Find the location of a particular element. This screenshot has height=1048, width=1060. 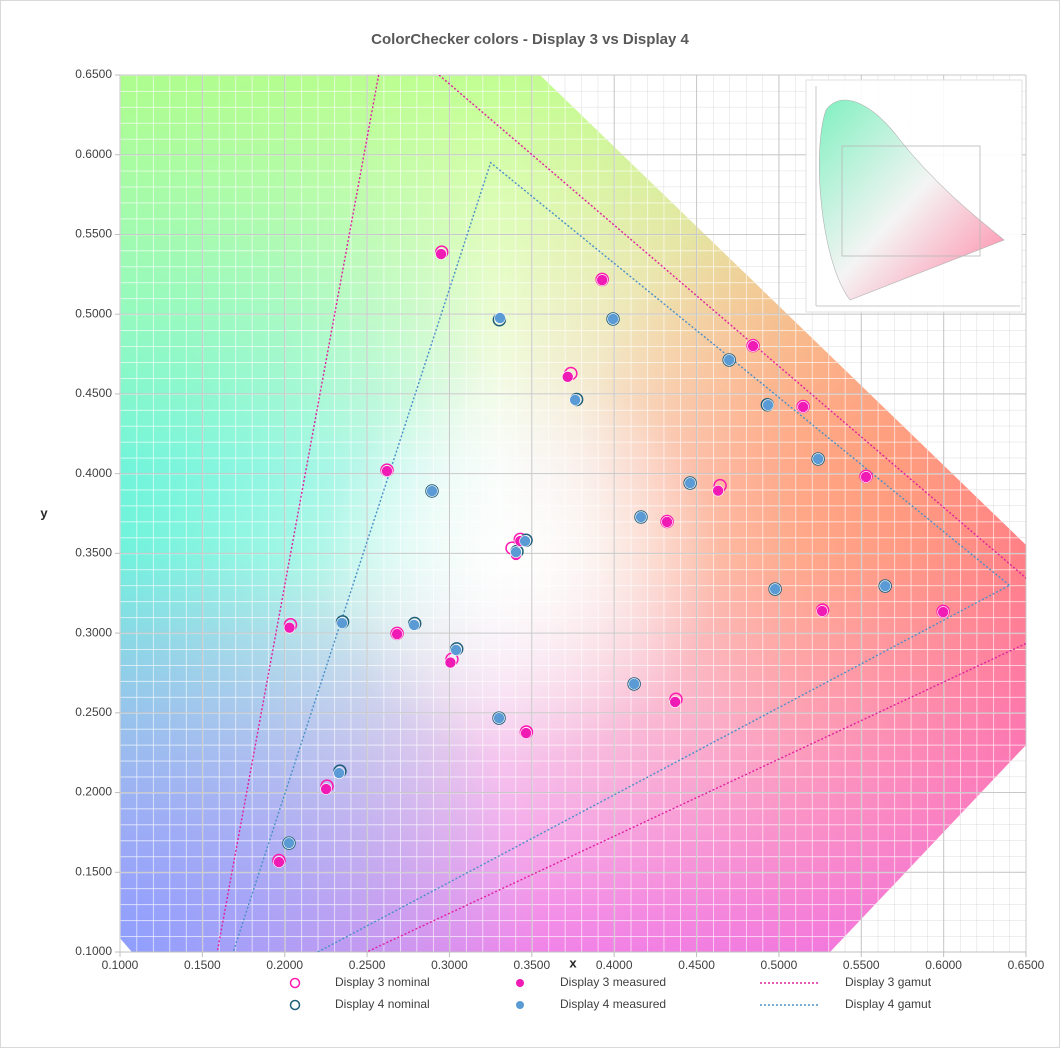

x-tick-label: 0.5500 is located at coordinates (861, 965).